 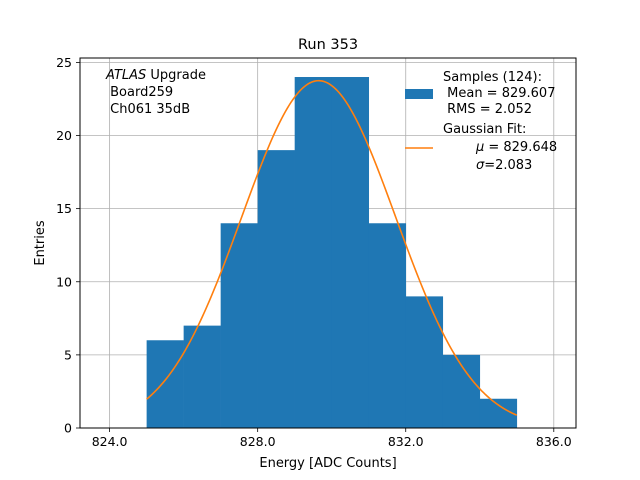 What do you see at coordinates (64, 208) in the screenshot?
I see `y-tick-label: 15` at bounding box center [64, 208].